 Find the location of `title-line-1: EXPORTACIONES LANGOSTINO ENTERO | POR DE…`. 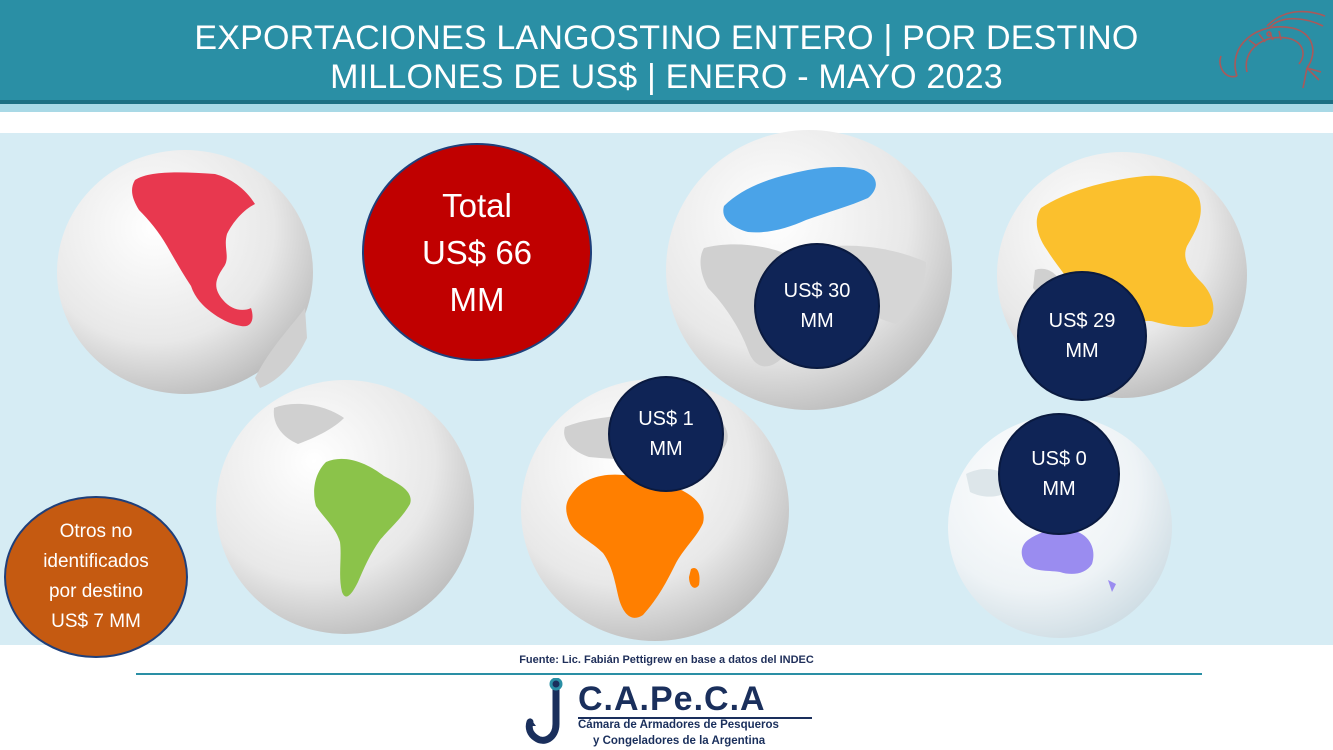

title-line-1: EXPORTACIONES LANGOSTINO ENTERO | POR DE… is located at coordinates (666, 38).